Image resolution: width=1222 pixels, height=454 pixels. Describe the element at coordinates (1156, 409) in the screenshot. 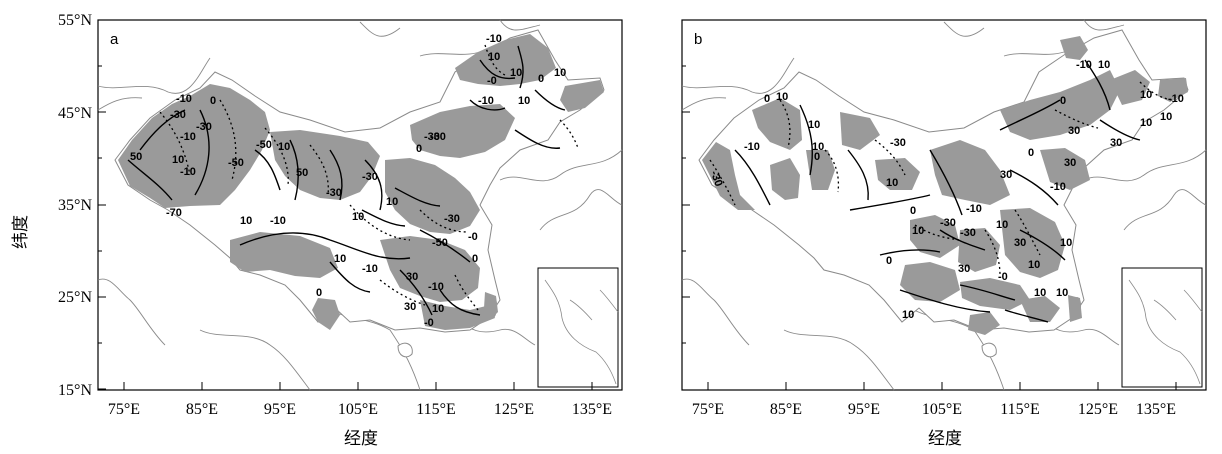

I see `x-tick-label: 135°E` at that location.